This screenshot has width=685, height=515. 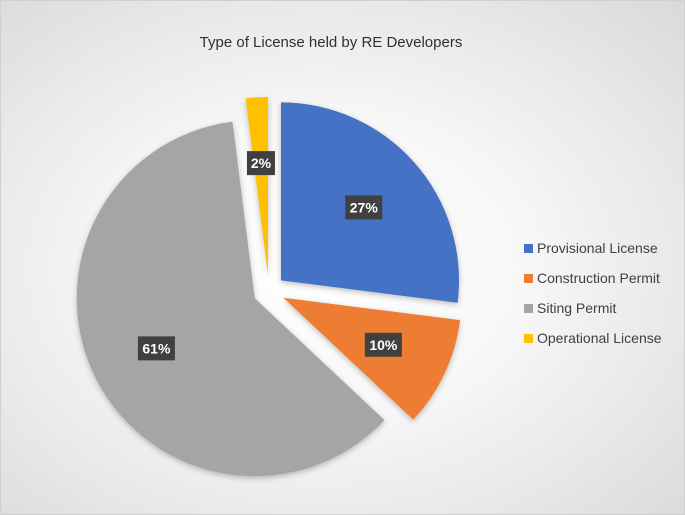 I want to click on svg-text: 27%, so click(x=364, y=207).